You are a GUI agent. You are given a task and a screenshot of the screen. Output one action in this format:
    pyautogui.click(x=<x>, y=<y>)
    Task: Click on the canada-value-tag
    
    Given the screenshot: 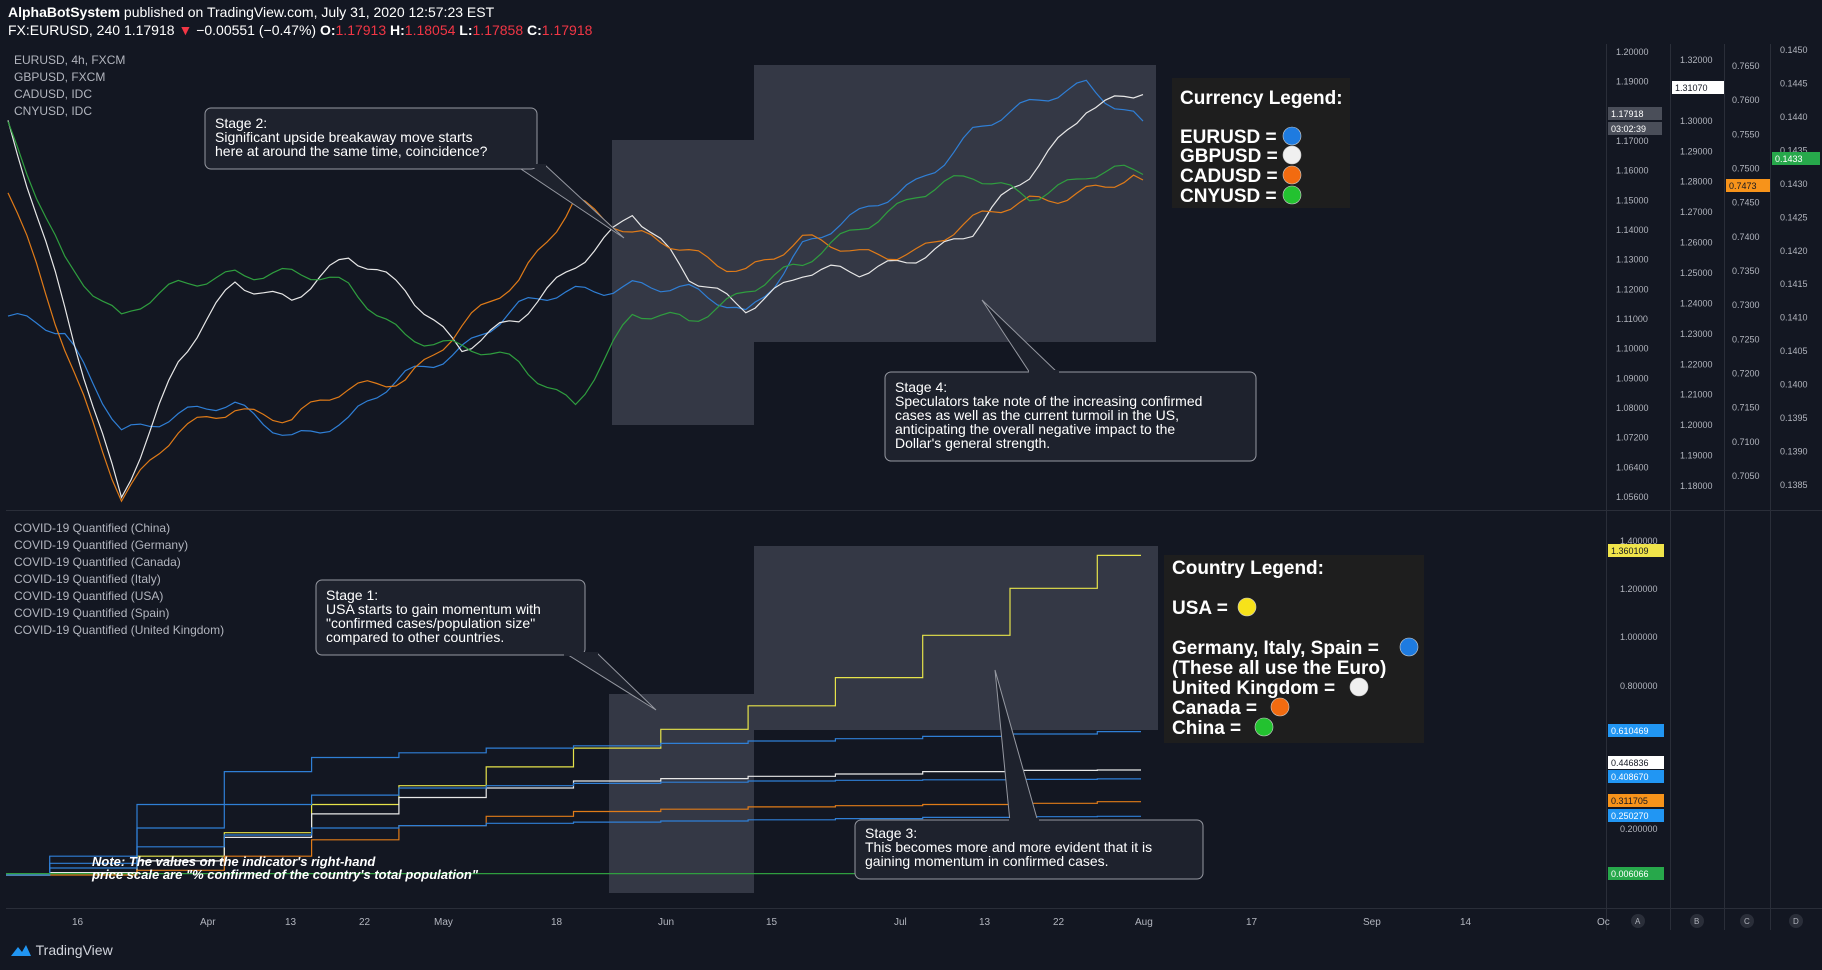 What is the action you would take?
    pyautogui.click(x=1636, y=800)
    